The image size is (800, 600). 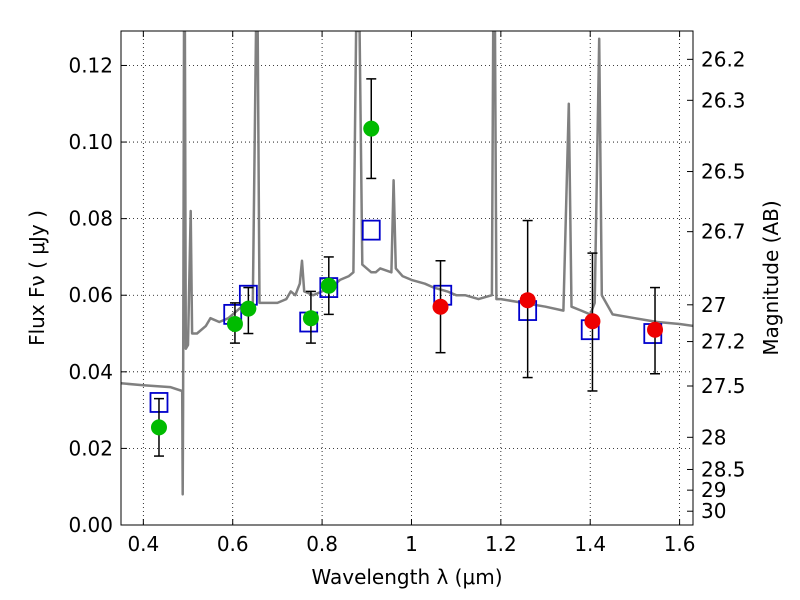 What do you see at coordinates (371, 230) in the screenshot?
I see `model-box-marker` at bounding box center [371, 230].